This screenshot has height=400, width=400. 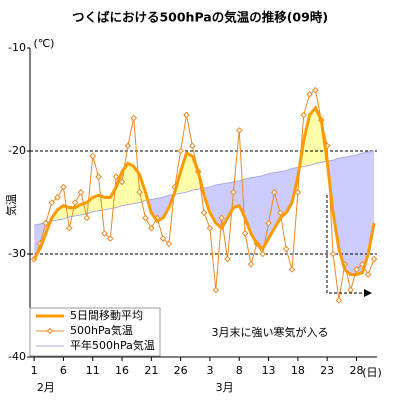 What do you see at coordinates (122, 370) in the screenshot?
I see `x-tick-label: 16` at bounding box center [122, 370].